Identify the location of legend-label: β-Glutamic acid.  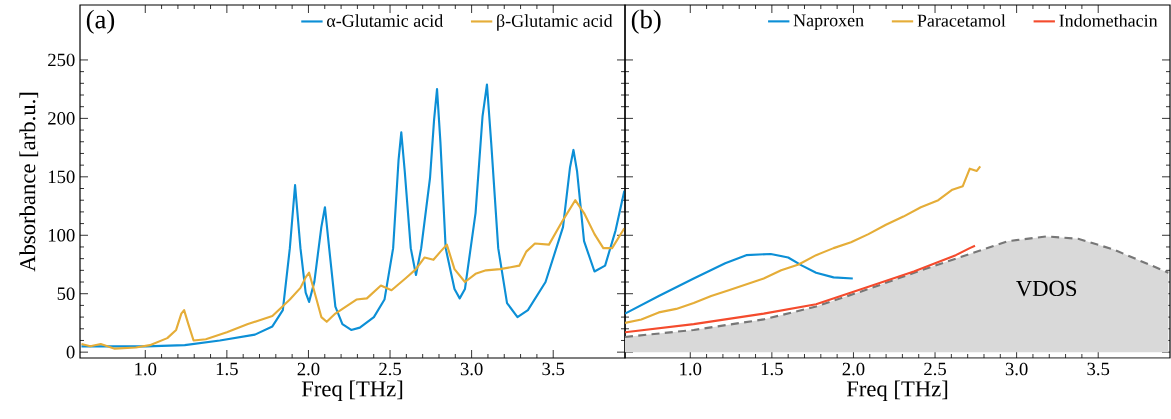
(555, 22).